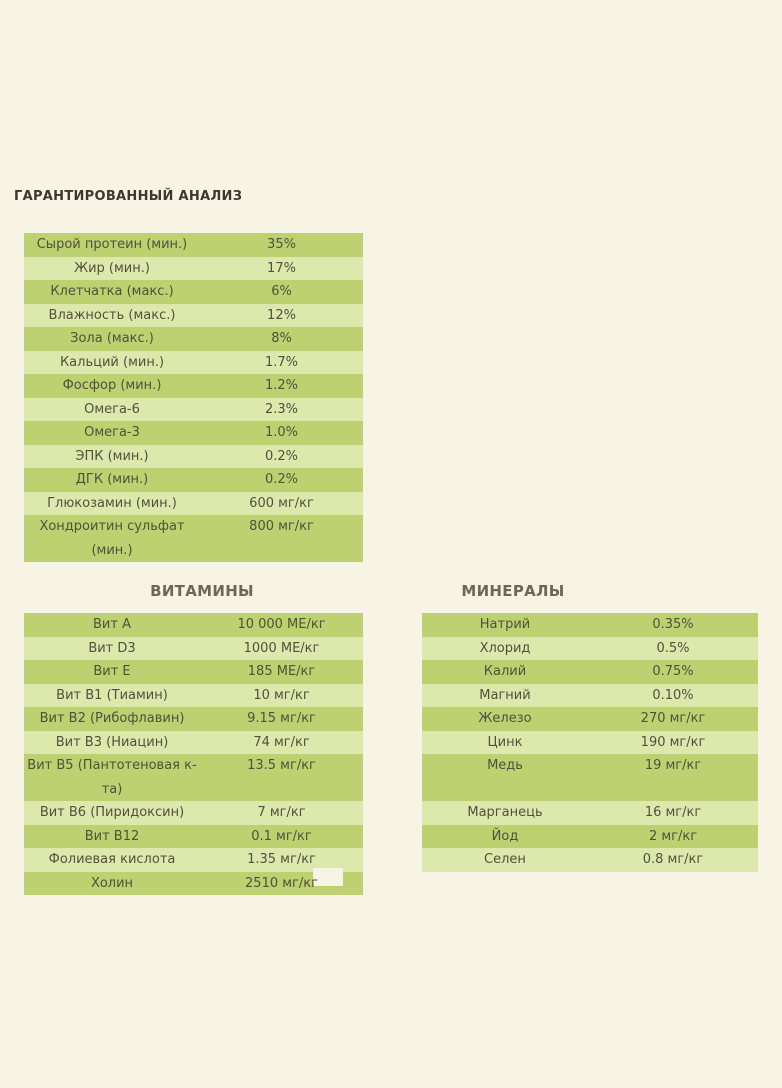 This screenshot has height=1088, width=782. Describe the element at coordinates (281, 624) in the screenshot. I see `row-value: 10 000 МЕ/кг` at that location.